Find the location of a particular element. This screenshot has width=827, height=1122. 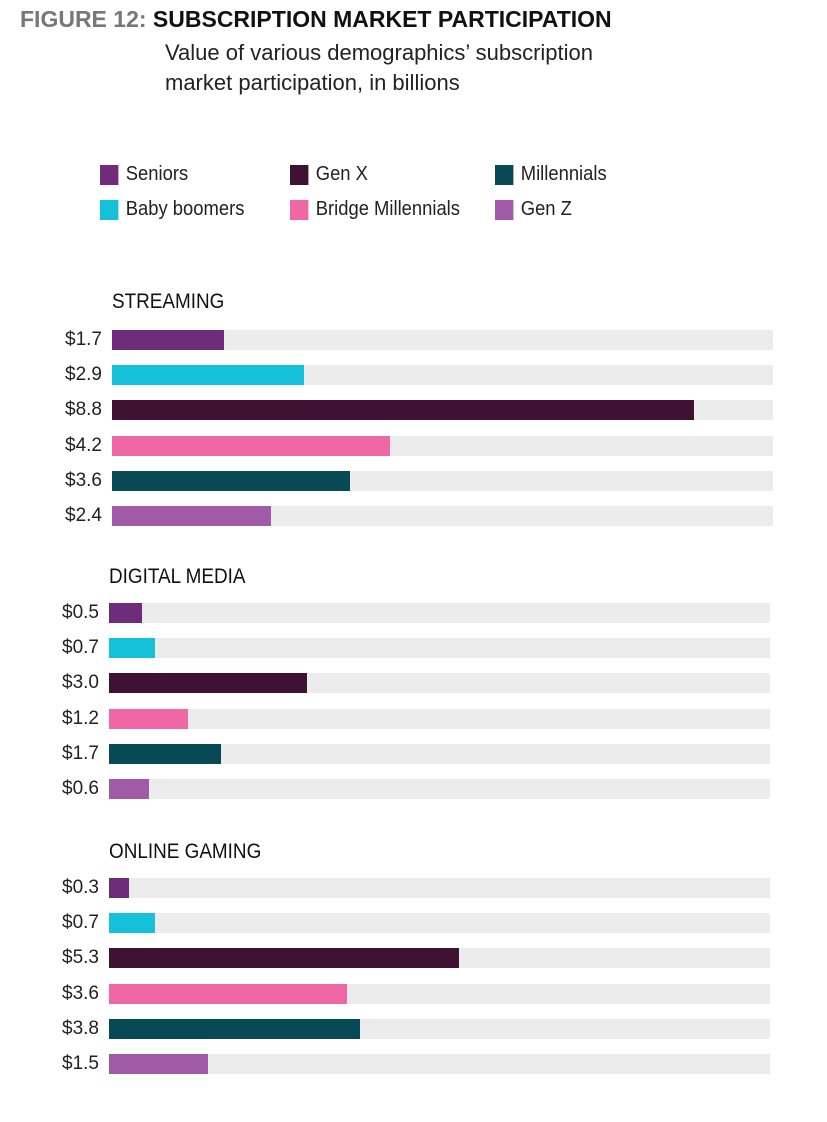

value-label: $2.4 is located at coordinates (83, 515).